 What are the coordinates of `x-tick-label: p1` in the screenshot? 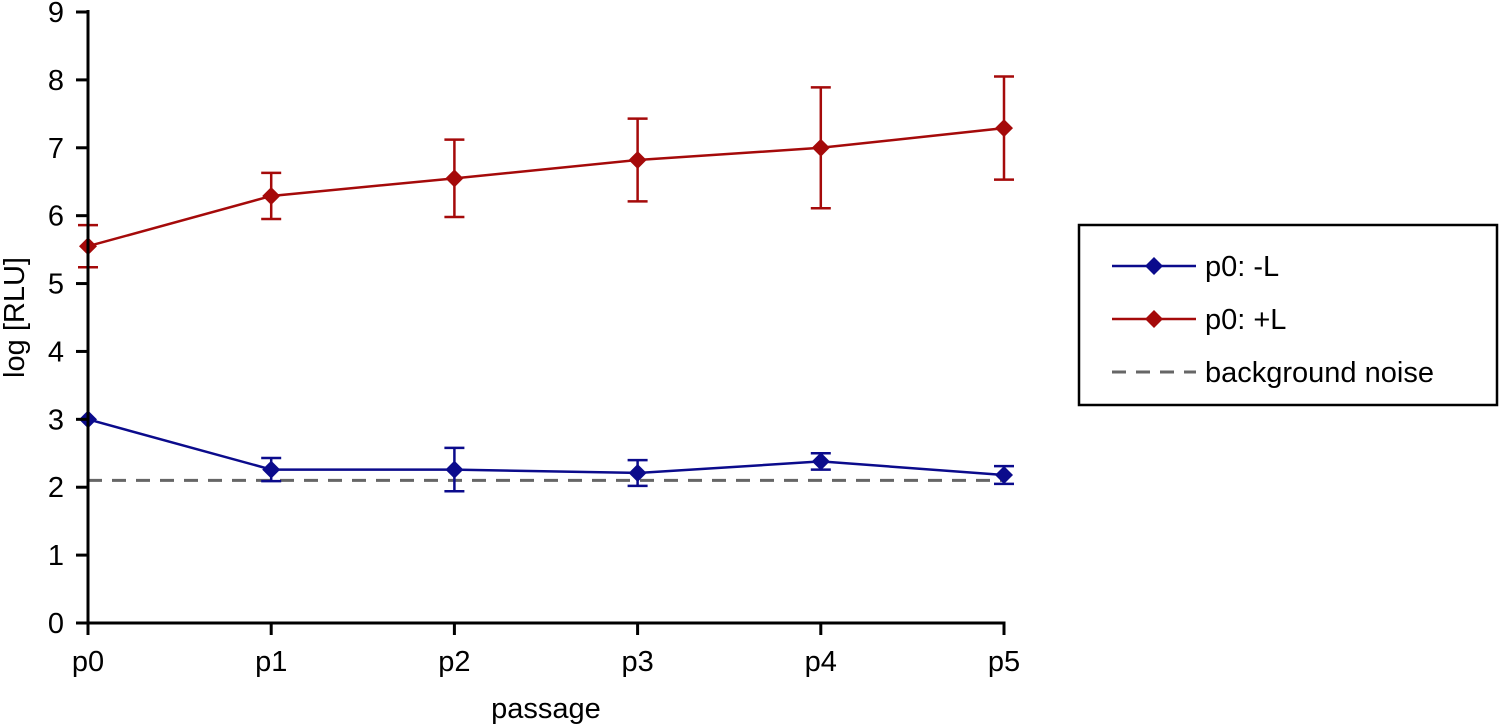 It's located at (271, 662).